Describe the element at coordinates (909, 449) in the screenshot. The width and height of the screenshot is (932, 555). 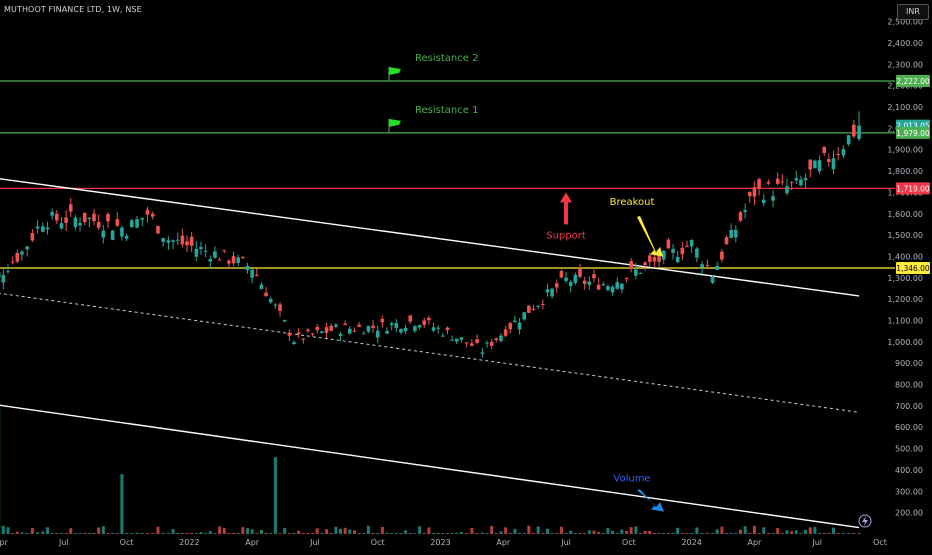
I see `y-tick-label: 500.00` at that location.